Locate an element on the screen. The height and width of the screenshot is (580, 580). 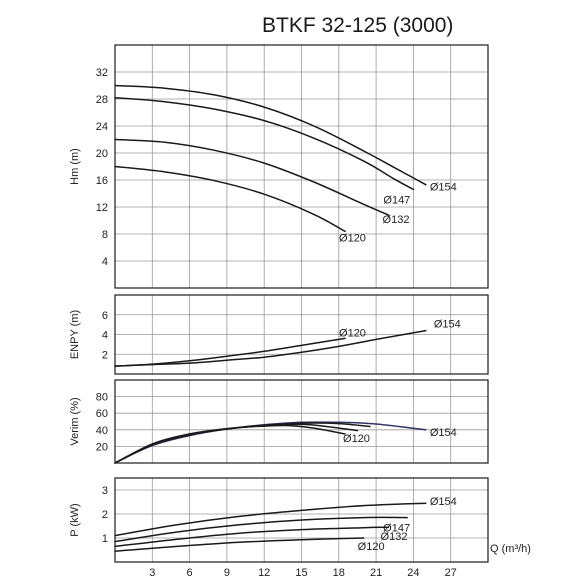
power-curve-d120 is located at coordinates (239, 544).